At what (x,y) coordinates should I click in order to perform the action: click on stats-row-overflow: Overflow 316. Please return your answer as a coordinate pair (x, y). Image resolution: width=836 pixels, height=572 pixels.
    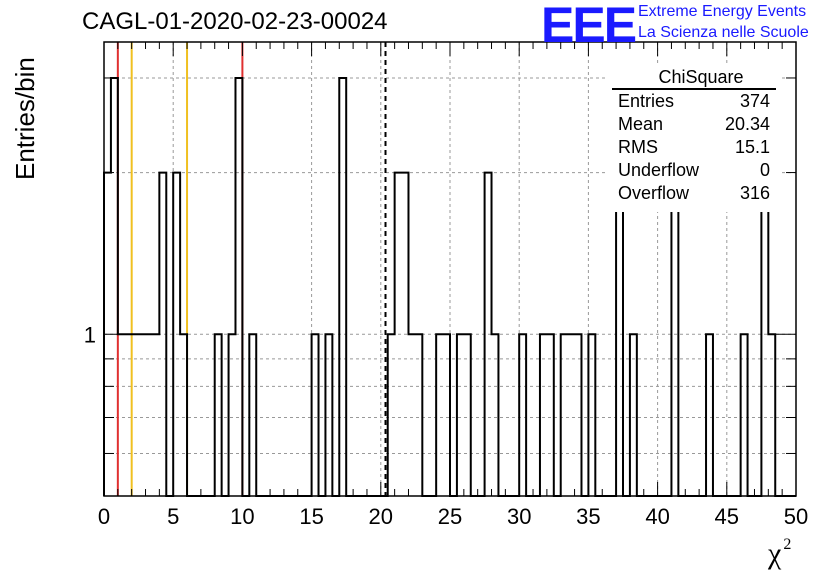
    Looking at the image, I should click on (694, 193).